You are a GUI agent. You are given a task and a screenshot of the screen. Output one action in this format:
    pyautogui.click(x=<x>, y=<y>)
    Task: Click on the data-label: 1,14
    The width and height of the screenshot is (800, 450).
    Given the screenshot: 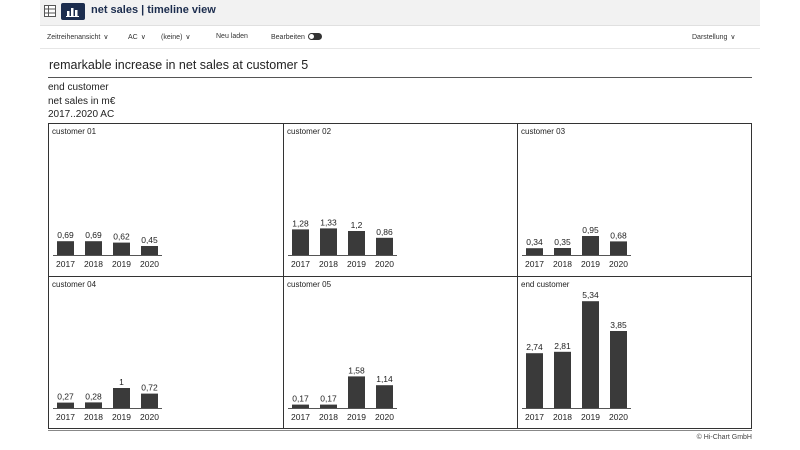 What is the action you would take?
    pyautogui.click(x=384, y=379)
    